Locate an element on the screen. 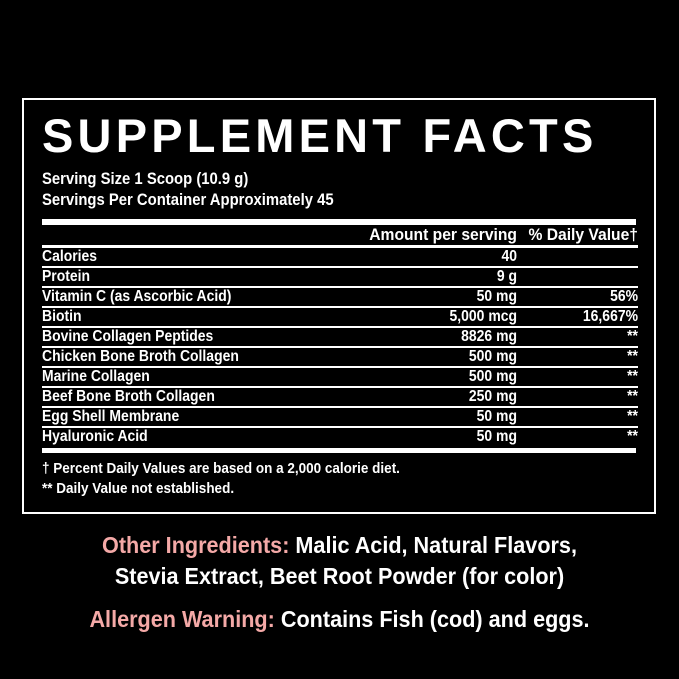 This screenshot has width=679, height=679. rule-thick-top is located at coordinates (339, 221).